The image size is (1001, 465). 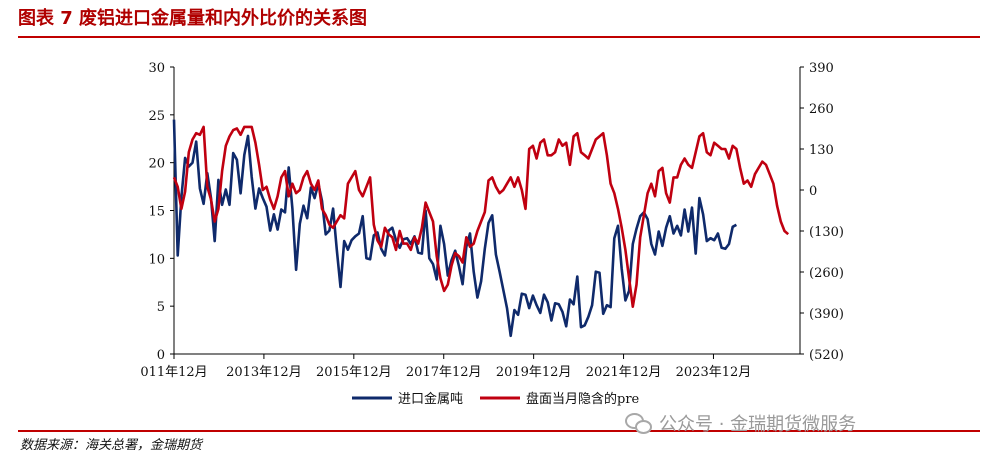 What do you see at coordinates (156, 259) in the screenshot?
I see `left-tick-label: 10` at bounding box center [156, 259].